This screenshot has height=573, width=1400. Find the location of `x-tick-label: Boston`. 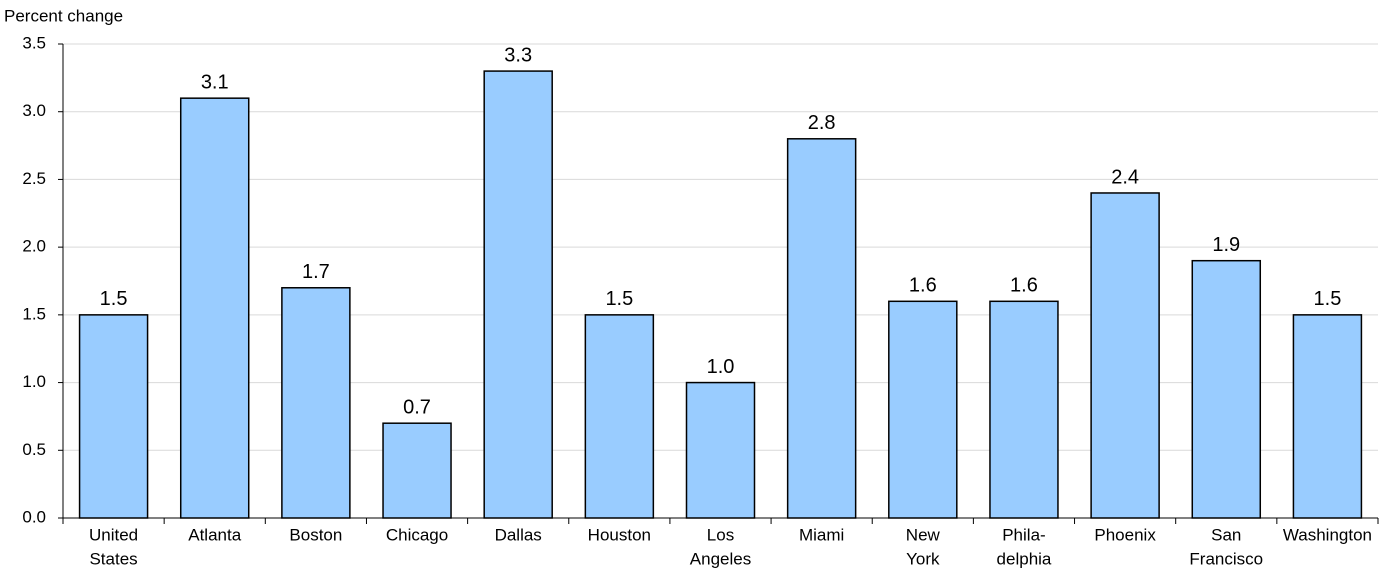

x-tick-label: Boston is located at coordinates (315, 534).